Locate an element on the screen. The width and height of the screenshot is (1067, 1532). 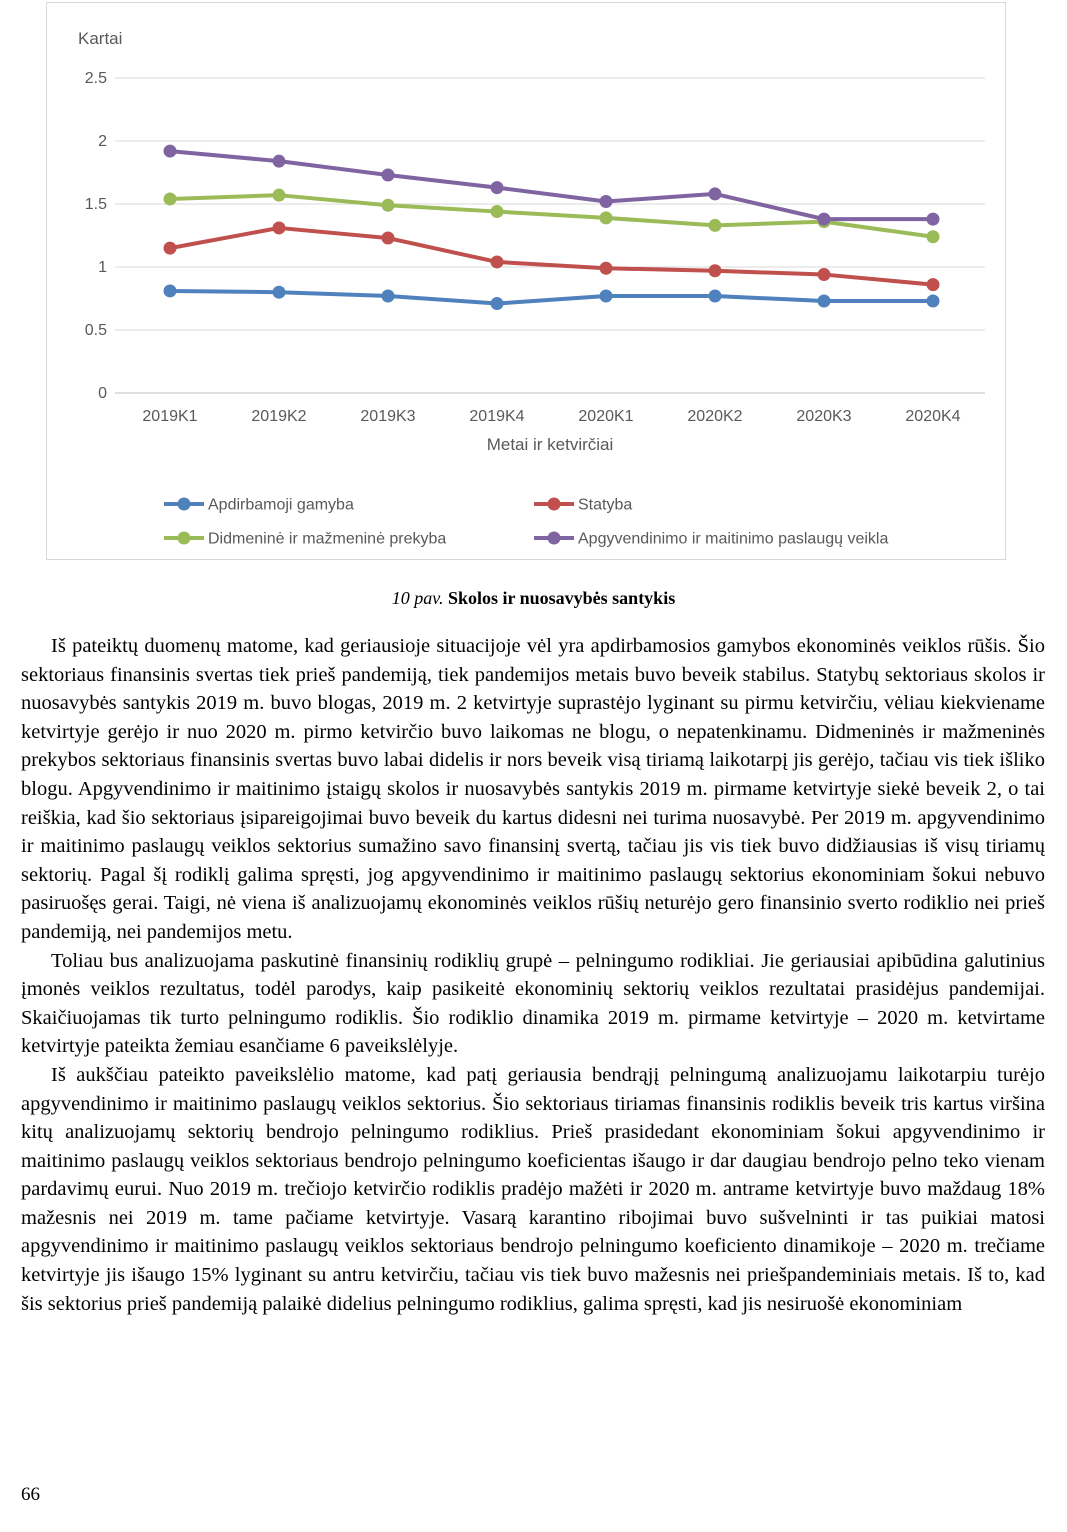
y-tick-label: 1 is located at coordinates (102, 267).